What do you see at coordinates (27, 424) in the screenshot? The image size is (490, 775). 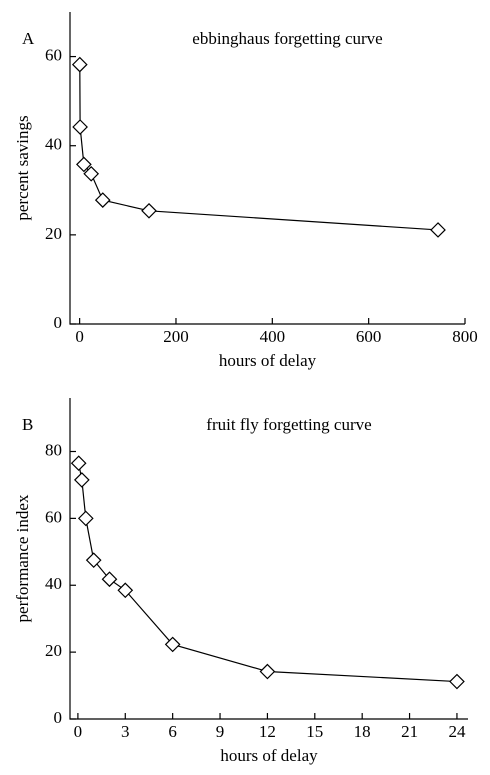 I see `panel-label: B` at bounding box center [27, 424].